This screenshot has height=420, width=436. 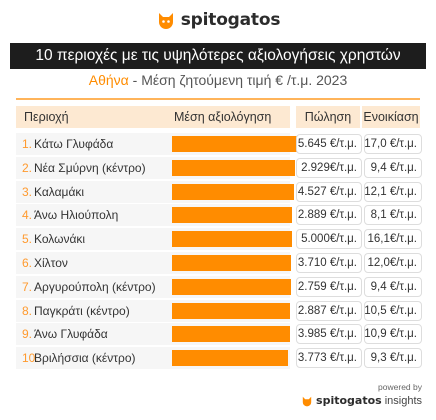 What do you see at coordinates (393, 358) in the screenshot?
I see `rent-price-cell: 9,3 €/τ.μ.` at bounding box center [393, 358].